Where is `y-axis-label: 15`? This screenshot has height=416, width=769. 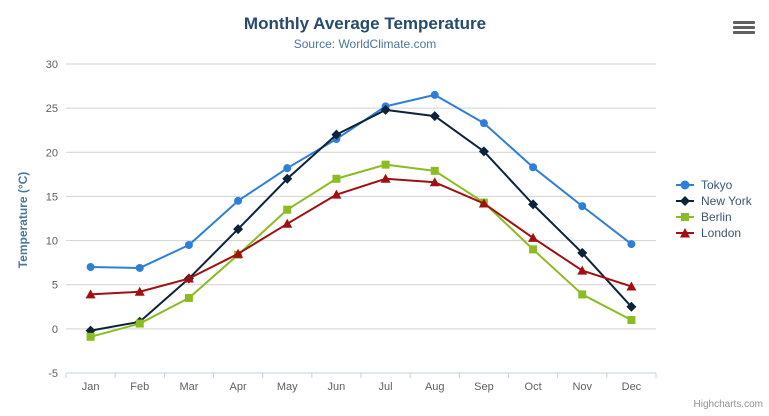 y-axis-label: 15 is located at coordinates (52, 197).